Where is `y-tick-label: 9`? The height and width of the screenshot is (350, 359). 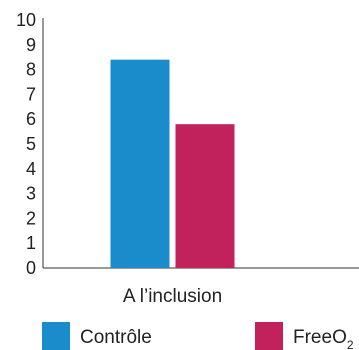 y-tick-label: 9 is located at coordinates (31, 45).